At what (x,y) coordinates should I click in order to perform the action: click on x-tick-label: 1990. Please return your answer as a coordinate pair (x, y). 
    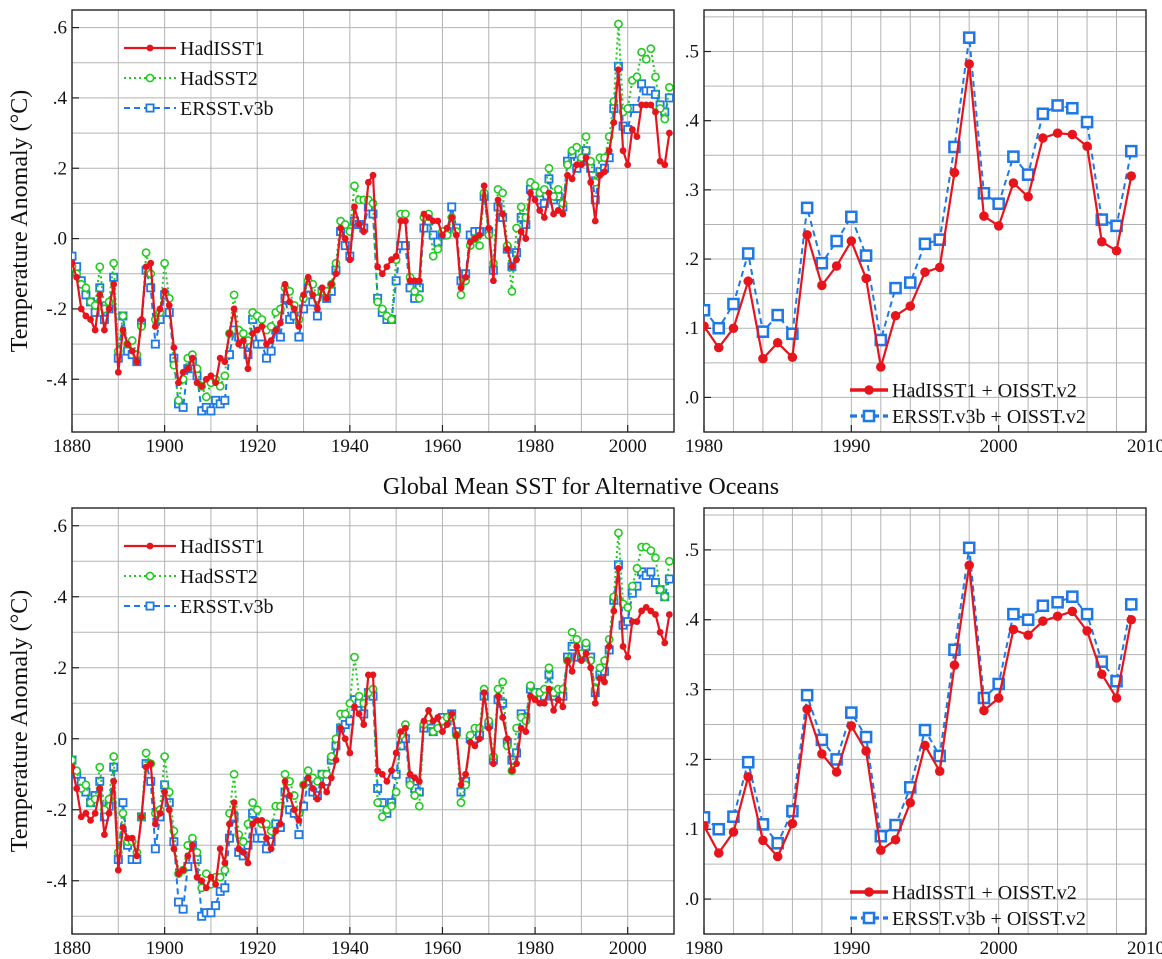
    Looking at the image, I should click on (851, 446).